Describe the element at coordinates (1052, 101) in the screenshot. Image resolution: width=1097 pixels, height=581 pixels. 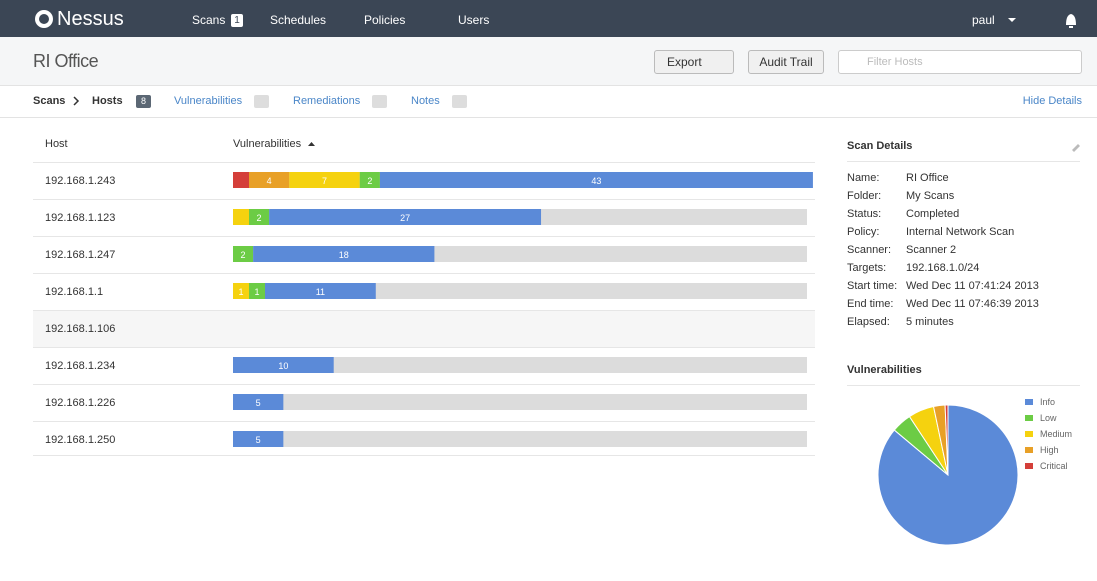
I see `hide-details: Hide Details` at that location.